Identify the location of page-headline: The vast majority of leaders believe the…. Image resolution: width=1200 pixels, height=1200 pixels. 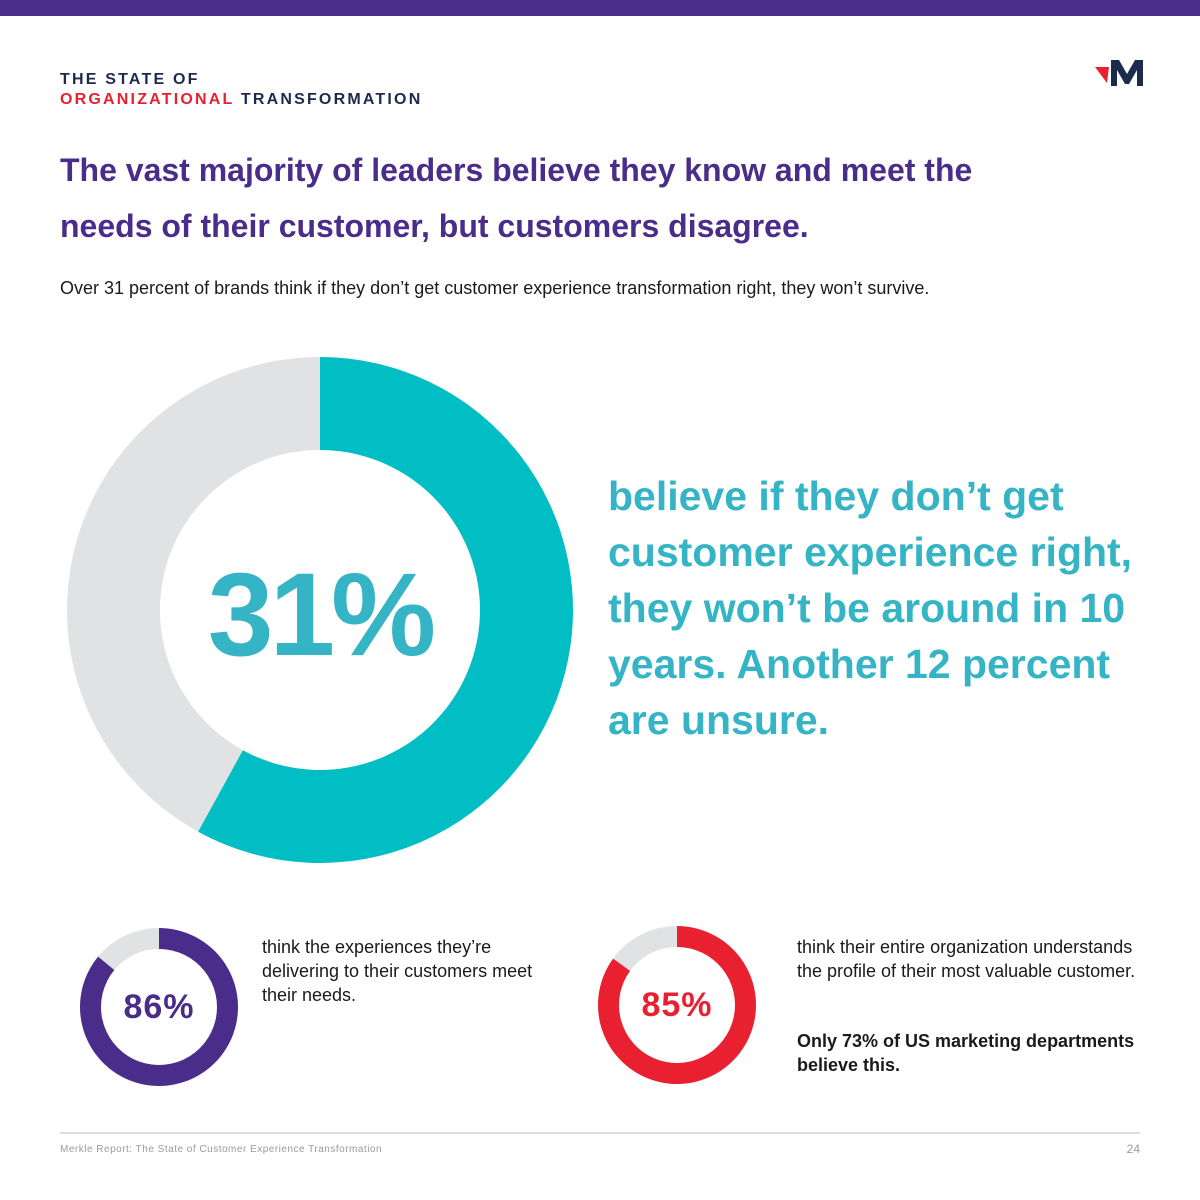
(516, 198).